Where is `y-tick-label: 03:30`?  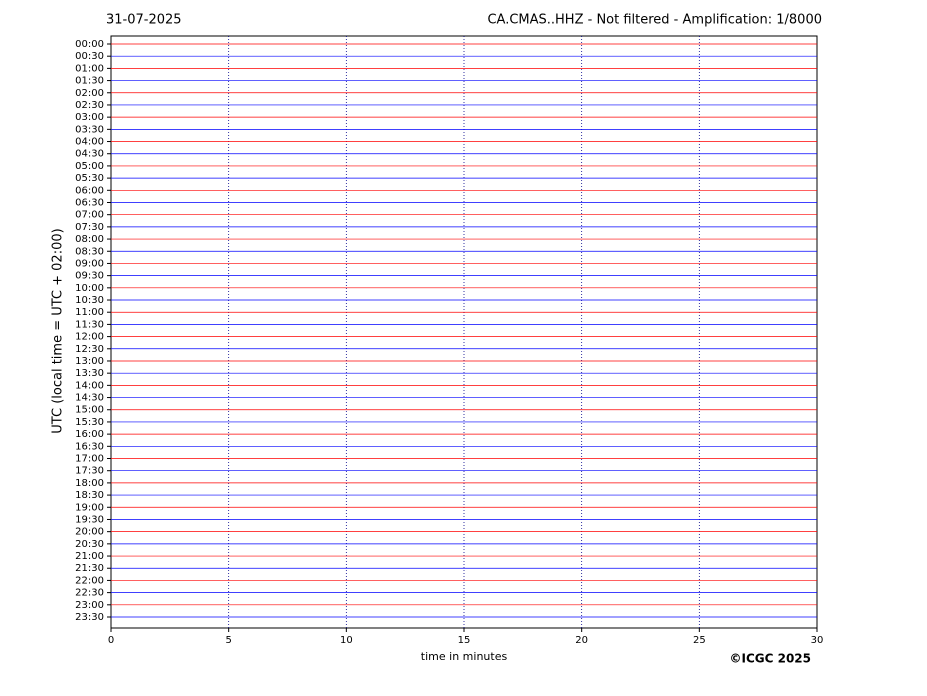
y-tick-label: 03:30 is located at coordinates (89, 129).